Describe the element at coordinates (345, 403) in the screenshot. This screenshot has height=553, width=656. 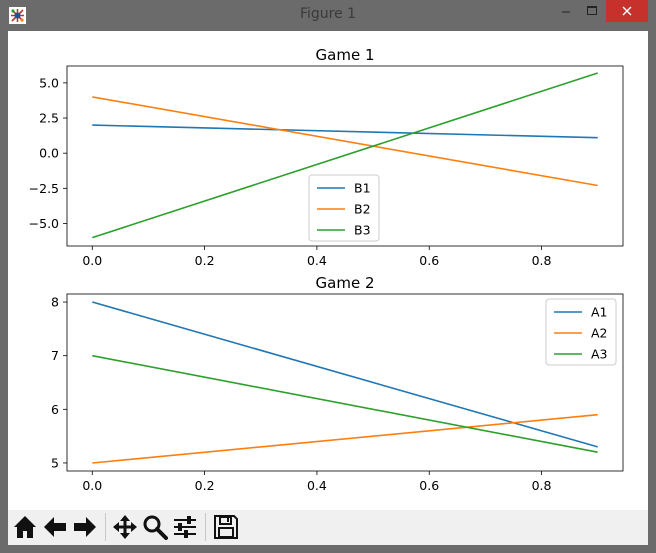
I see `series-line-a3` at that location.